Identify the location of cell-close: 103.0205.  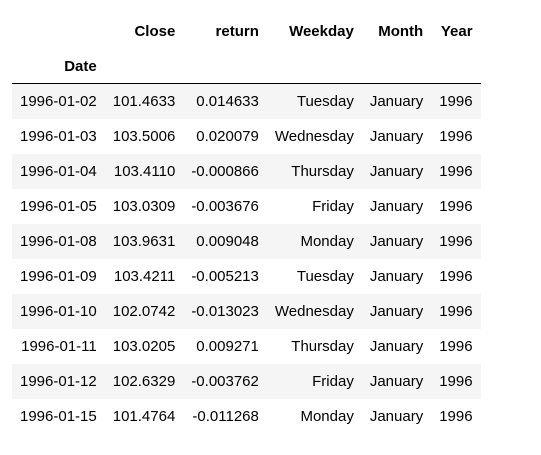
(144, 346).